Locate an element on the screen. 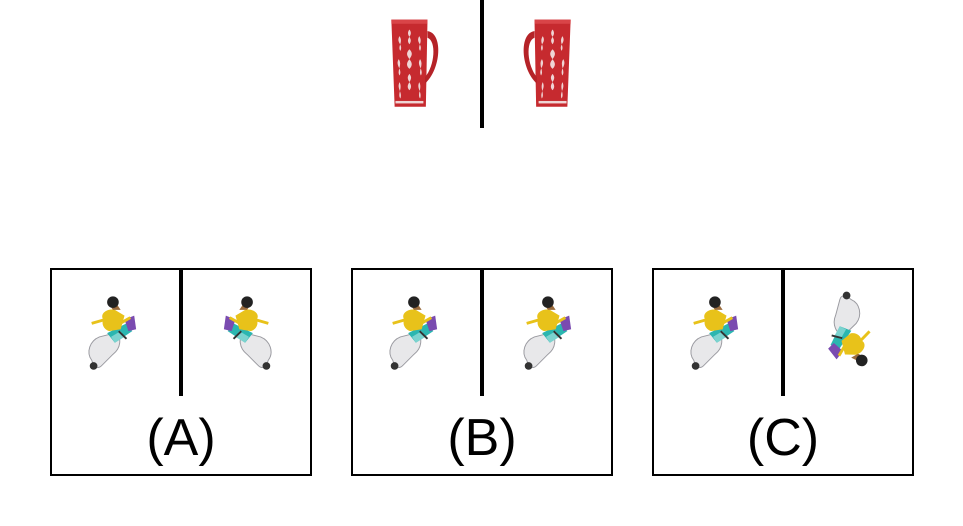  option-b-label: (B) is located at coordinates (482, 438).